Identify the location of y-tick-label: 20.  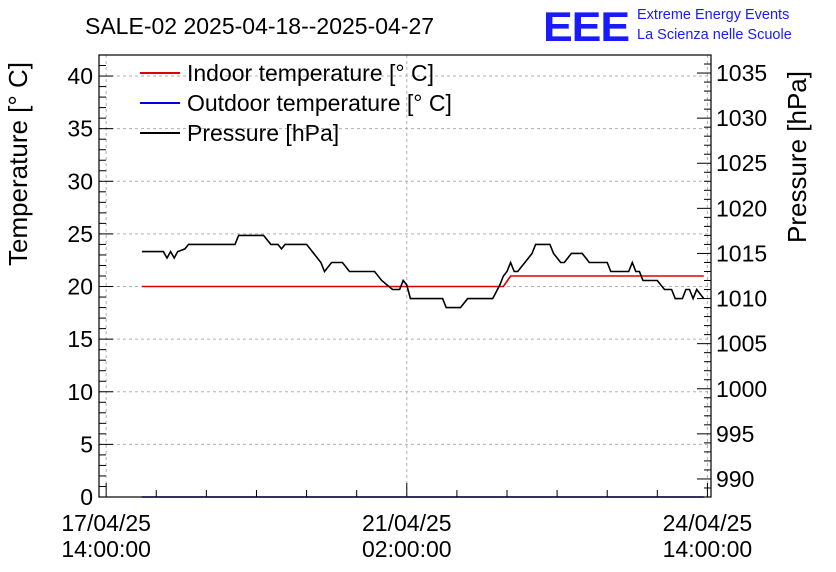
(80, 287).